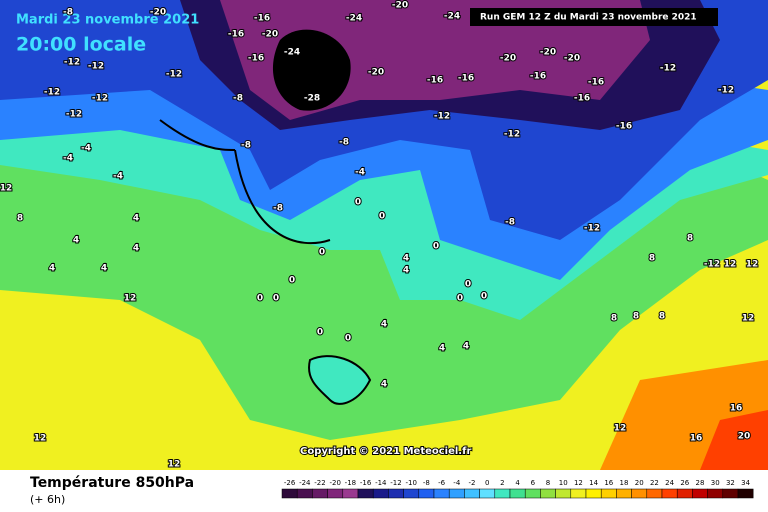 The height and width of the screenshot is (512, 768). I want to click on legend-value: 26, so click(684, 483).